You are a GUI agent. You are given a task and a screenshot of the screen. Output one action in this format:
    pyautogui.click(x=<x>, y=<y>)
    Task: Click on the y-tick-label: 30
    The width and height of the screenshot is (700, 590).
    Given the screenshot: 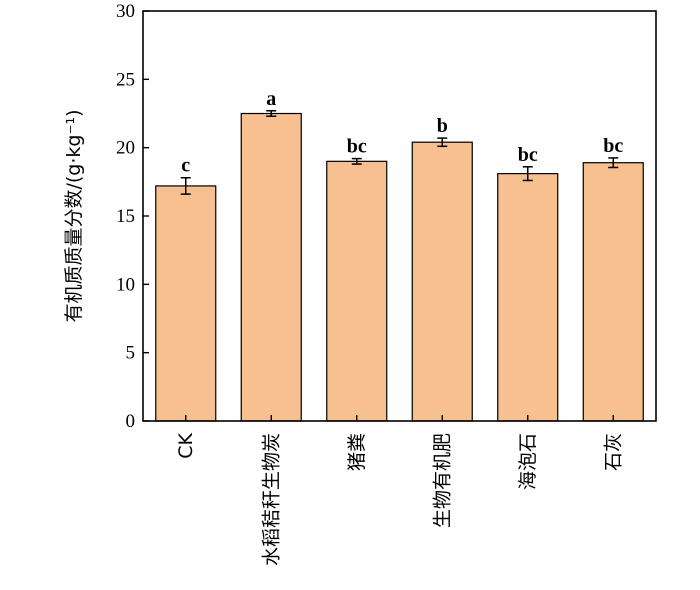 What is the action you would take?
    pyautogui.click(x=125, y=11)
    